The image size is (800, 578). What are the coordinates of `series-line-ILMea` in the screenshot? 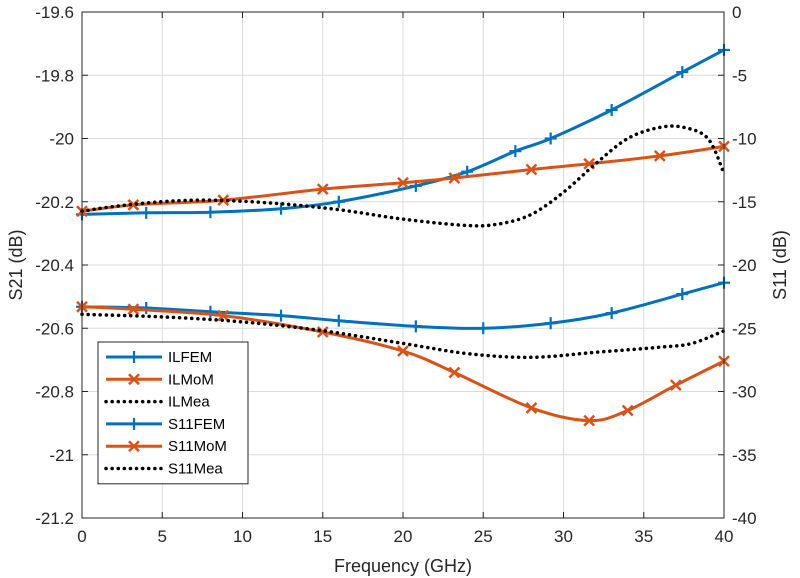 It's located at (403, 176).